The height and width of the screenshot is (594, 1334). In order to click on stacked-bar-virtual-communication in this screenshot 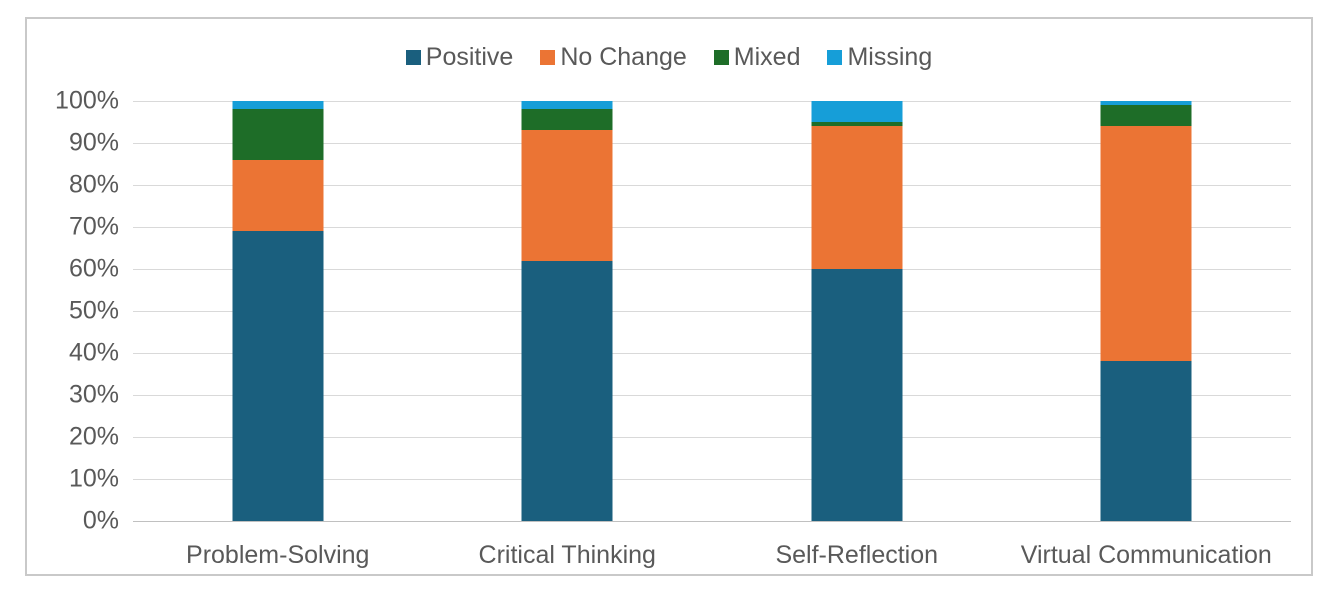, I will do `click(1146, 311)`.